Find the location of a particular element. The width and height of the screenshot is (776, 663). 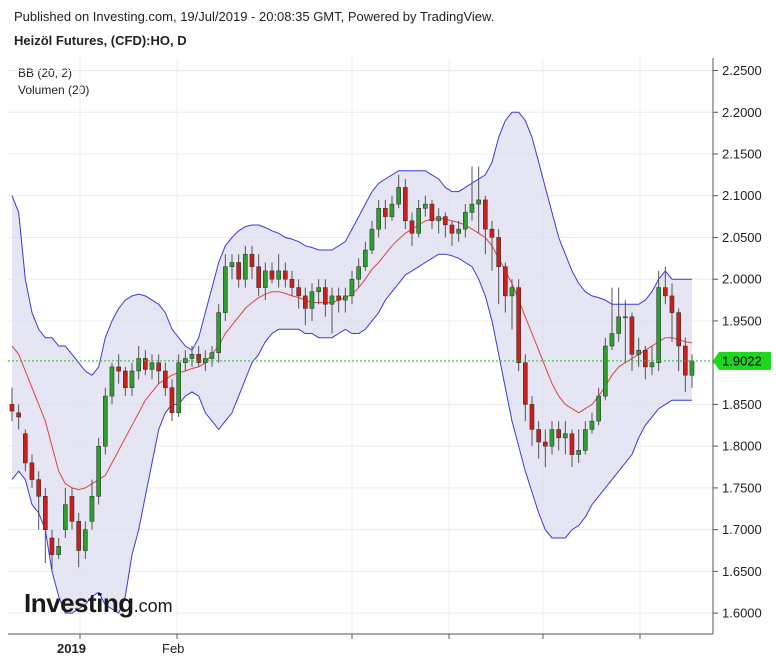

volume-legend: Volumen (20) is located at coordinates (54, 90).